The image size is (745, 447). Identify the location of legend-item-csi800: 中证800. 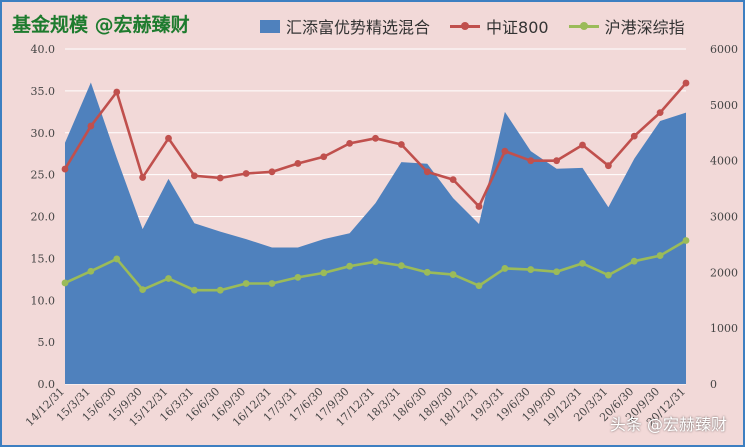
(499, 26).